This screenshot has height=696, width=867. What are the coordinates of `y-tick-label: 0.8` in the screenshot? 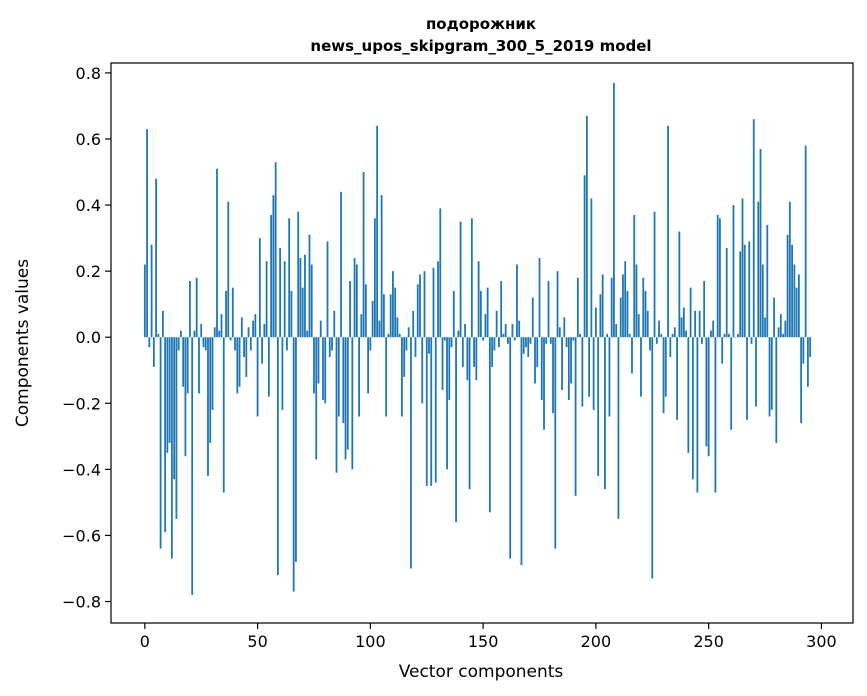 It's located at (88, 73).